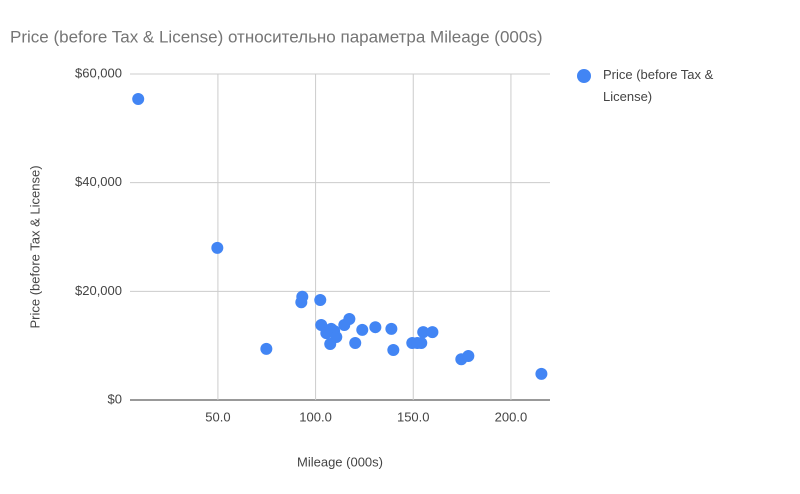 The width and height of the screenshot is (800, 494). I want to click on x-tick-label: 50.0, so click(217, 416).